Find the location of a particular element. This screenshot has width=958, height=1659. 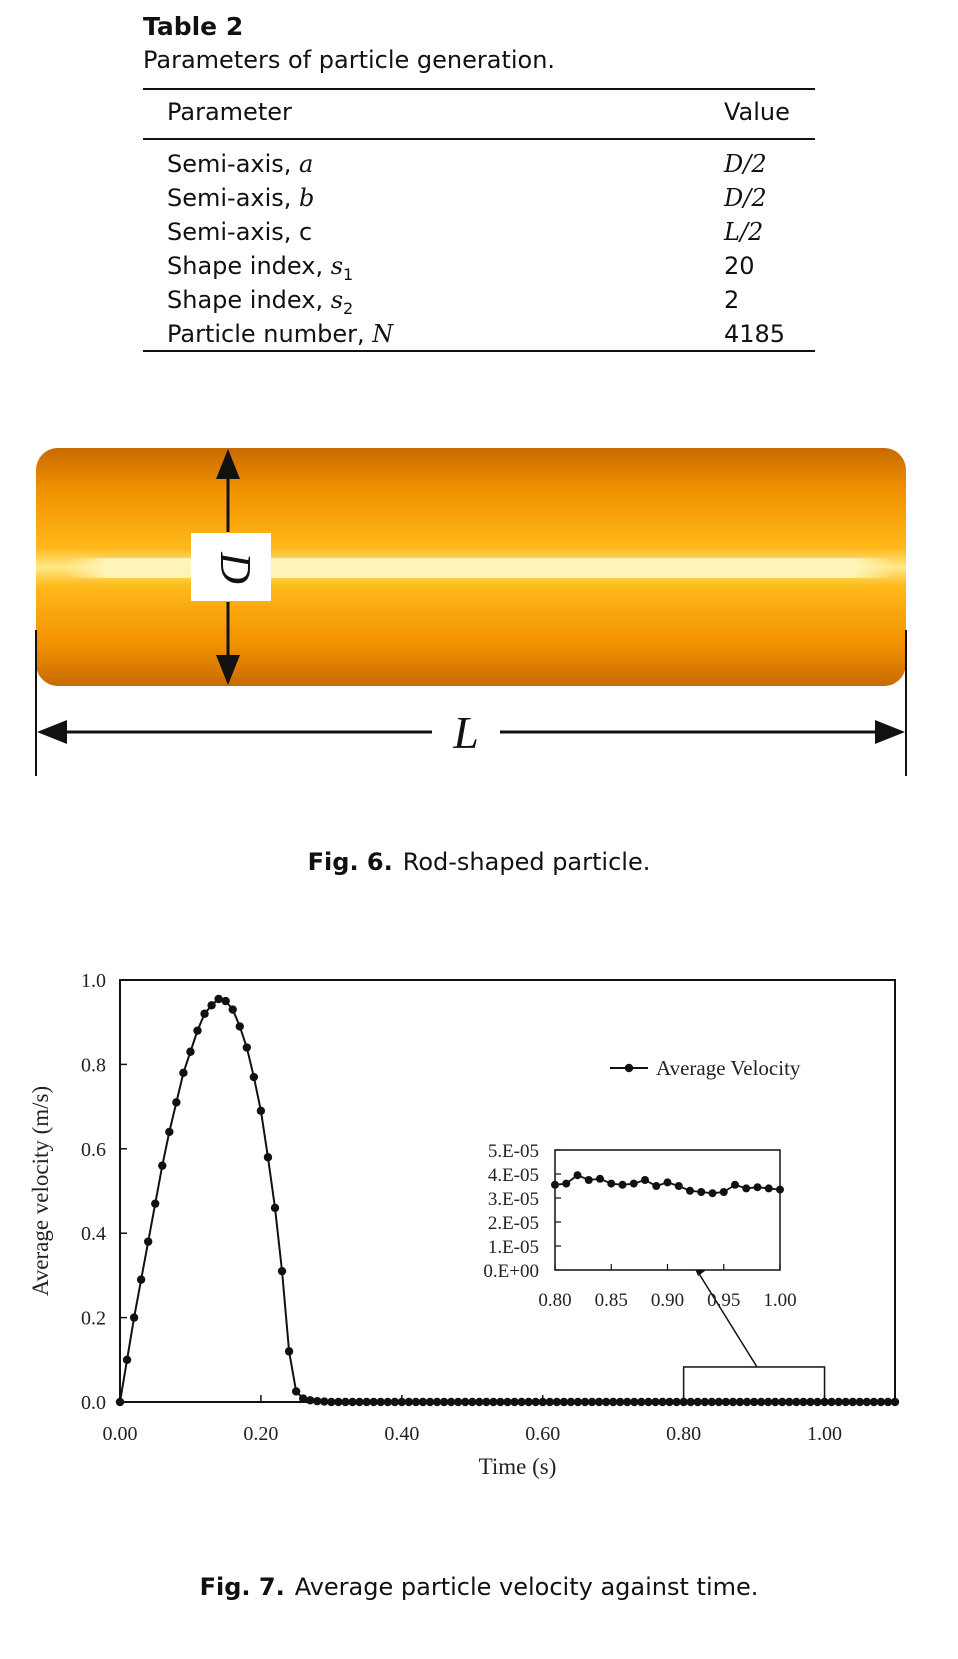

table-row-value: 20 is located at coordinates (739, 266).